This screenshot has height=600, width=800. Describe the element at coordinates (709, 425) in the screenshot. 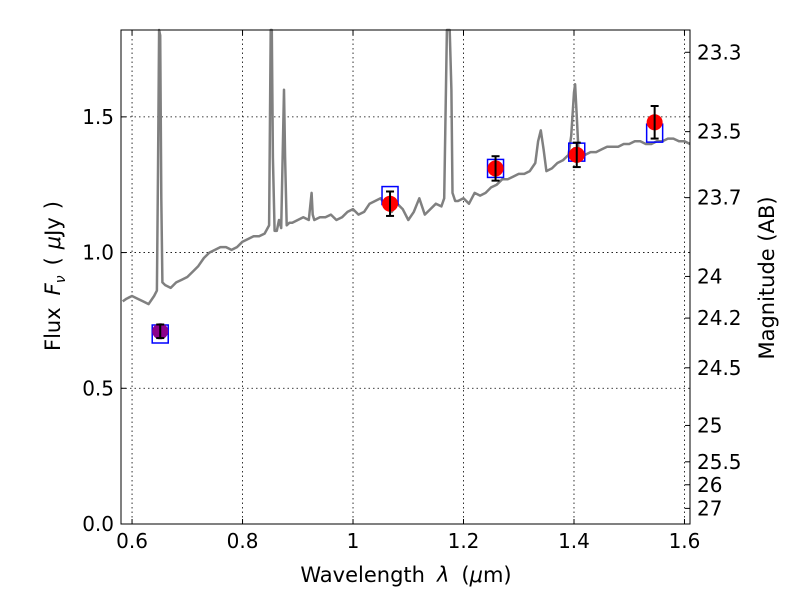

I see `y2-tick-label: 25` at that location.